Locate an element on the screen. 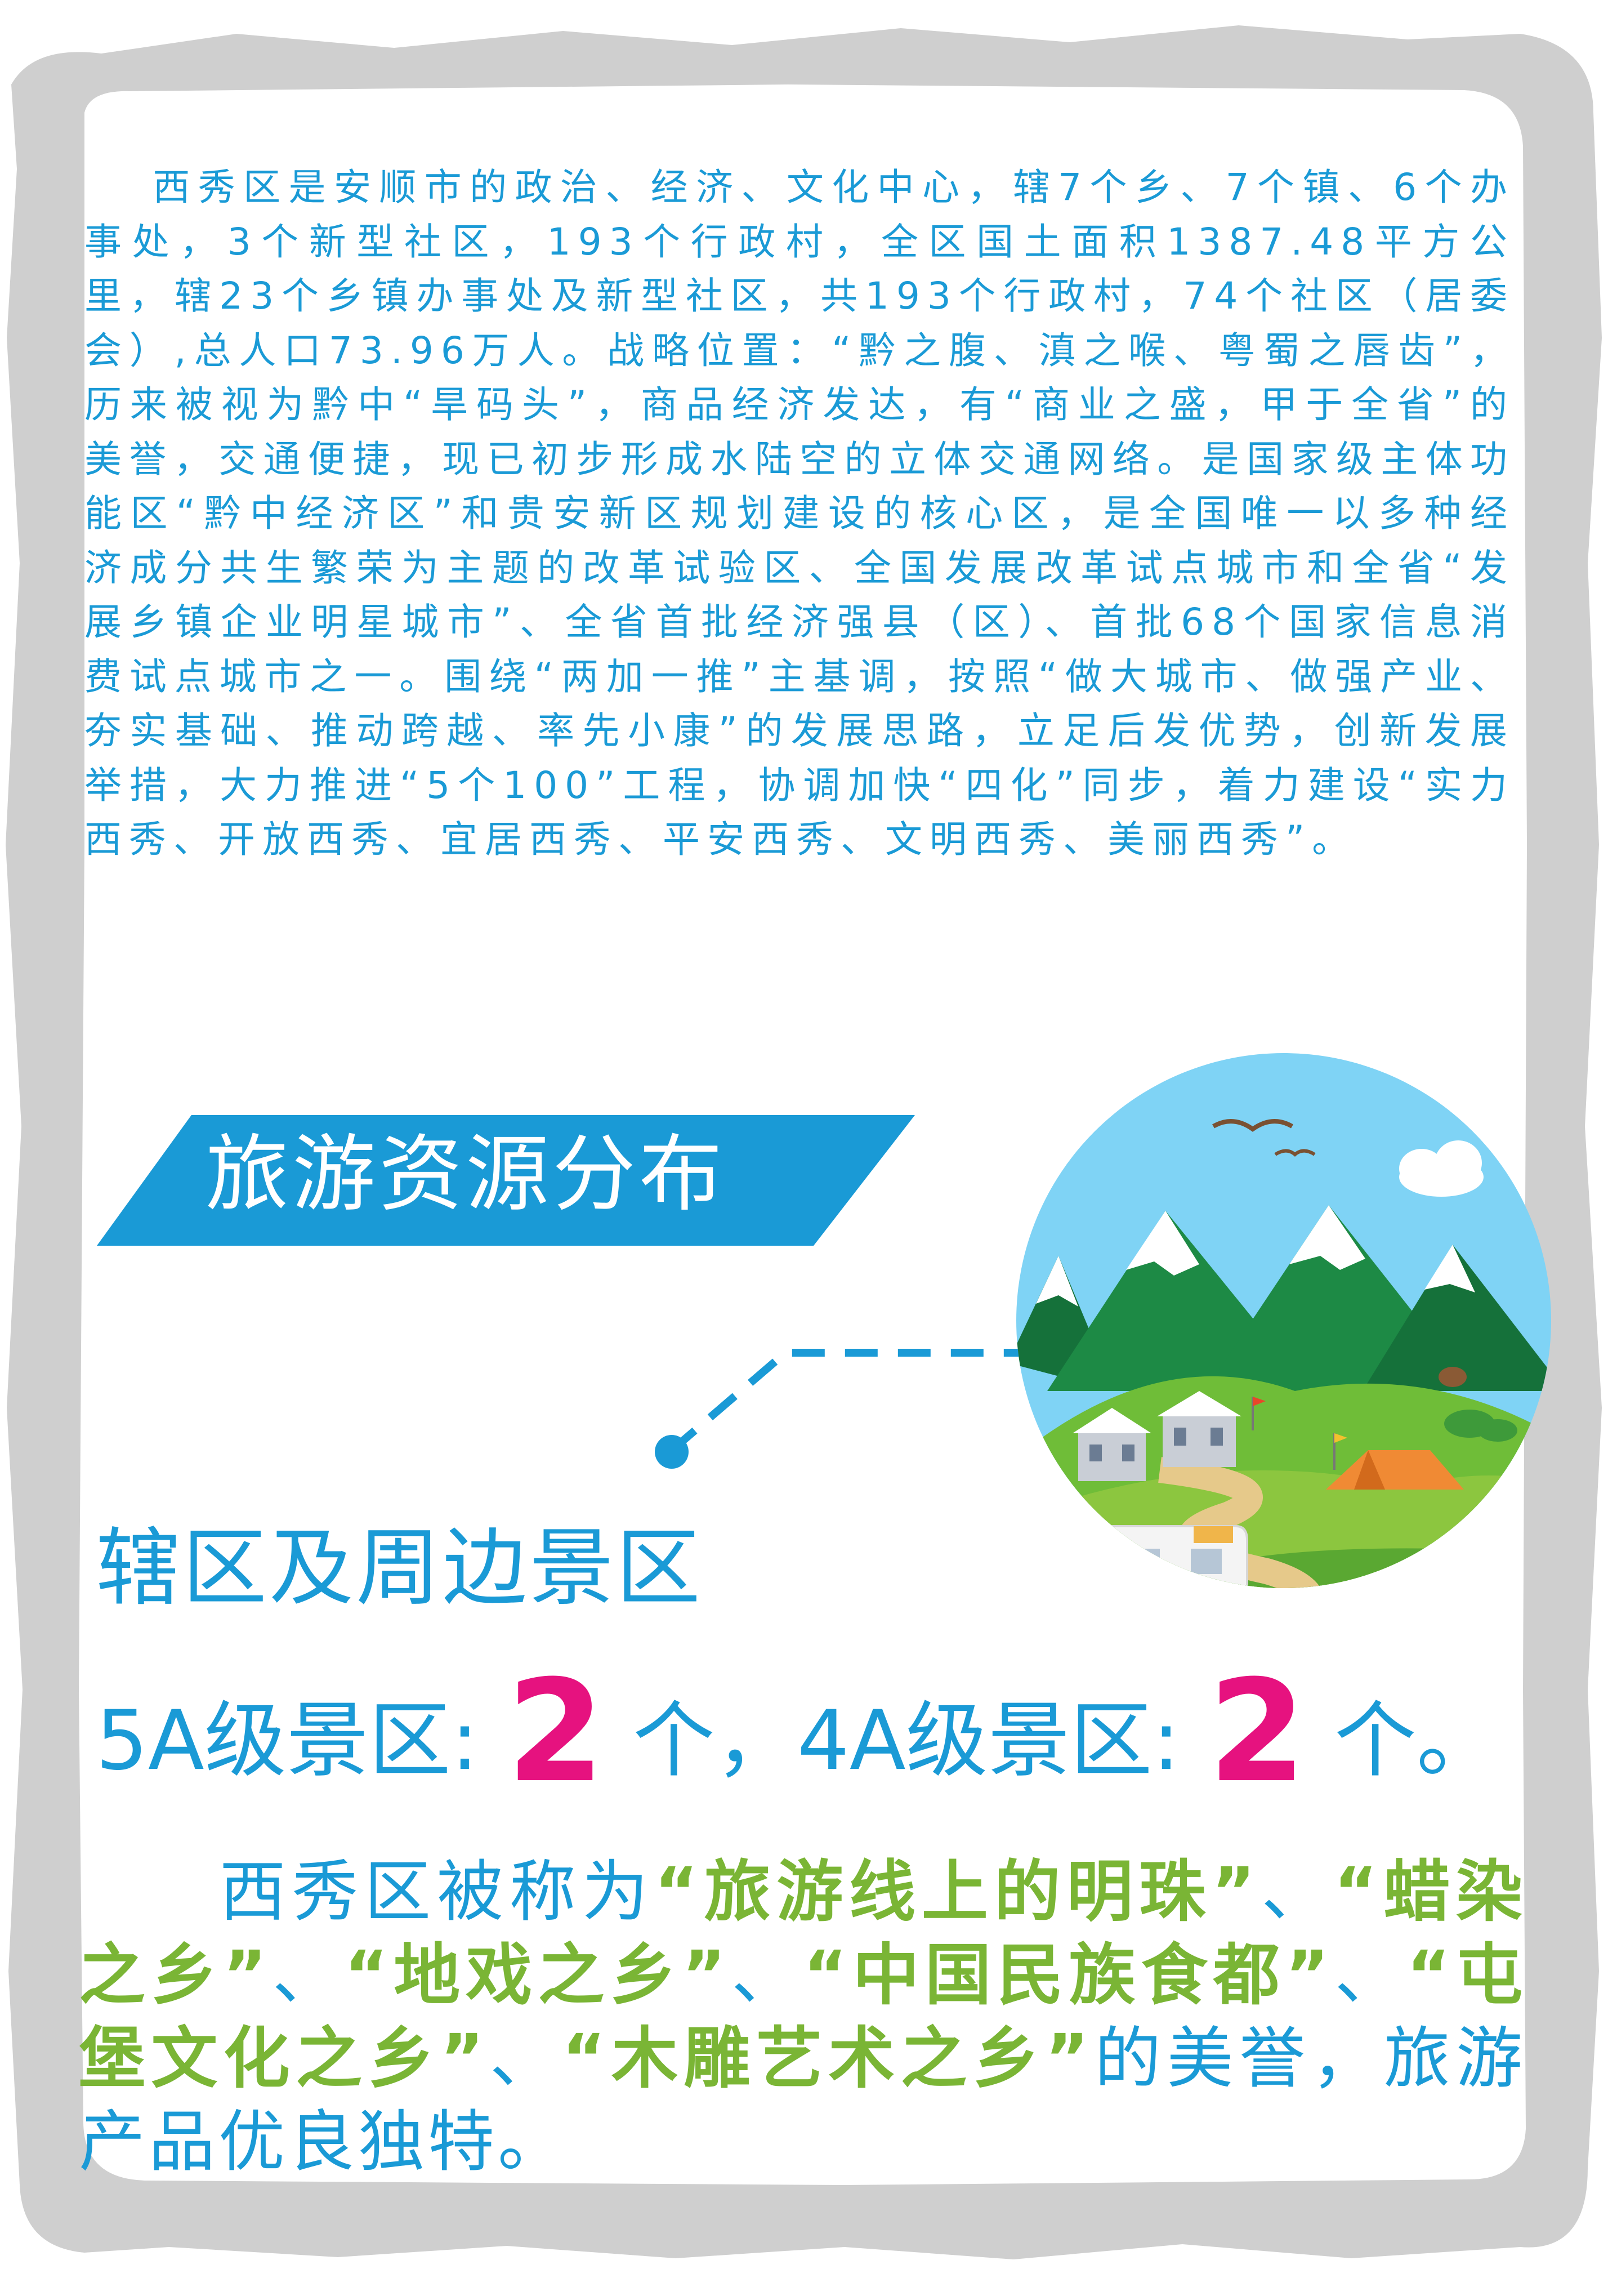 This screenshot has width=1608, height=2296. outro-lead: 西秀区被称为 is located at coordinates (436, 1892).